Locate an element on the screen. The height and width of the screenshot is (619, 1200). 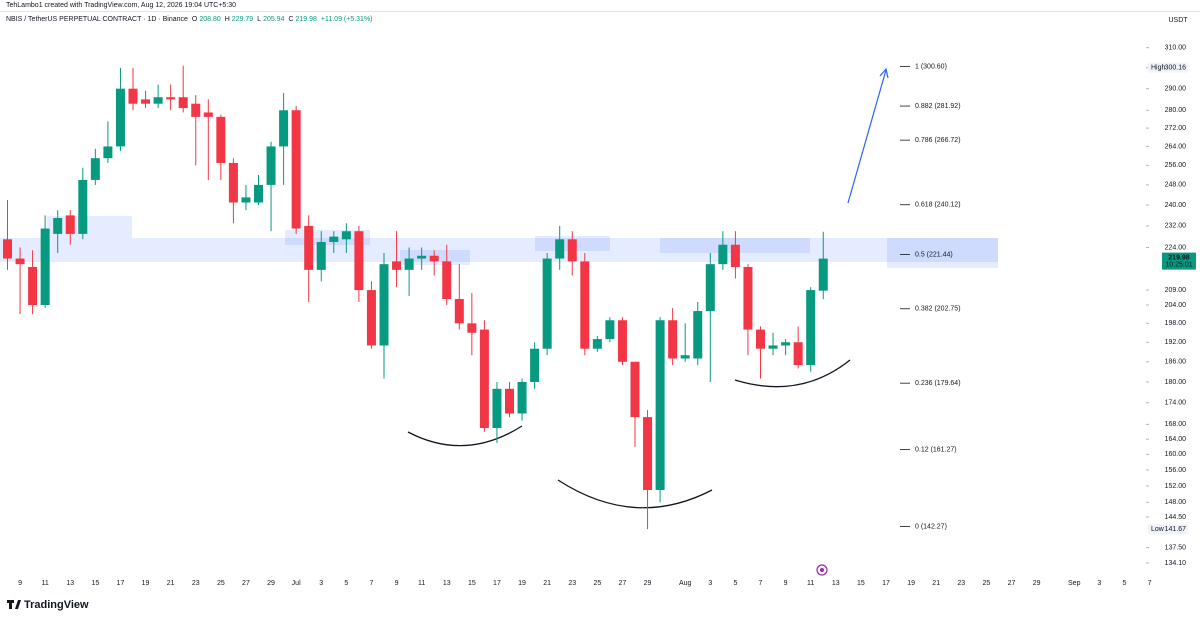
y-tick-label: 134.10 is located at coordinates (1176, 563).